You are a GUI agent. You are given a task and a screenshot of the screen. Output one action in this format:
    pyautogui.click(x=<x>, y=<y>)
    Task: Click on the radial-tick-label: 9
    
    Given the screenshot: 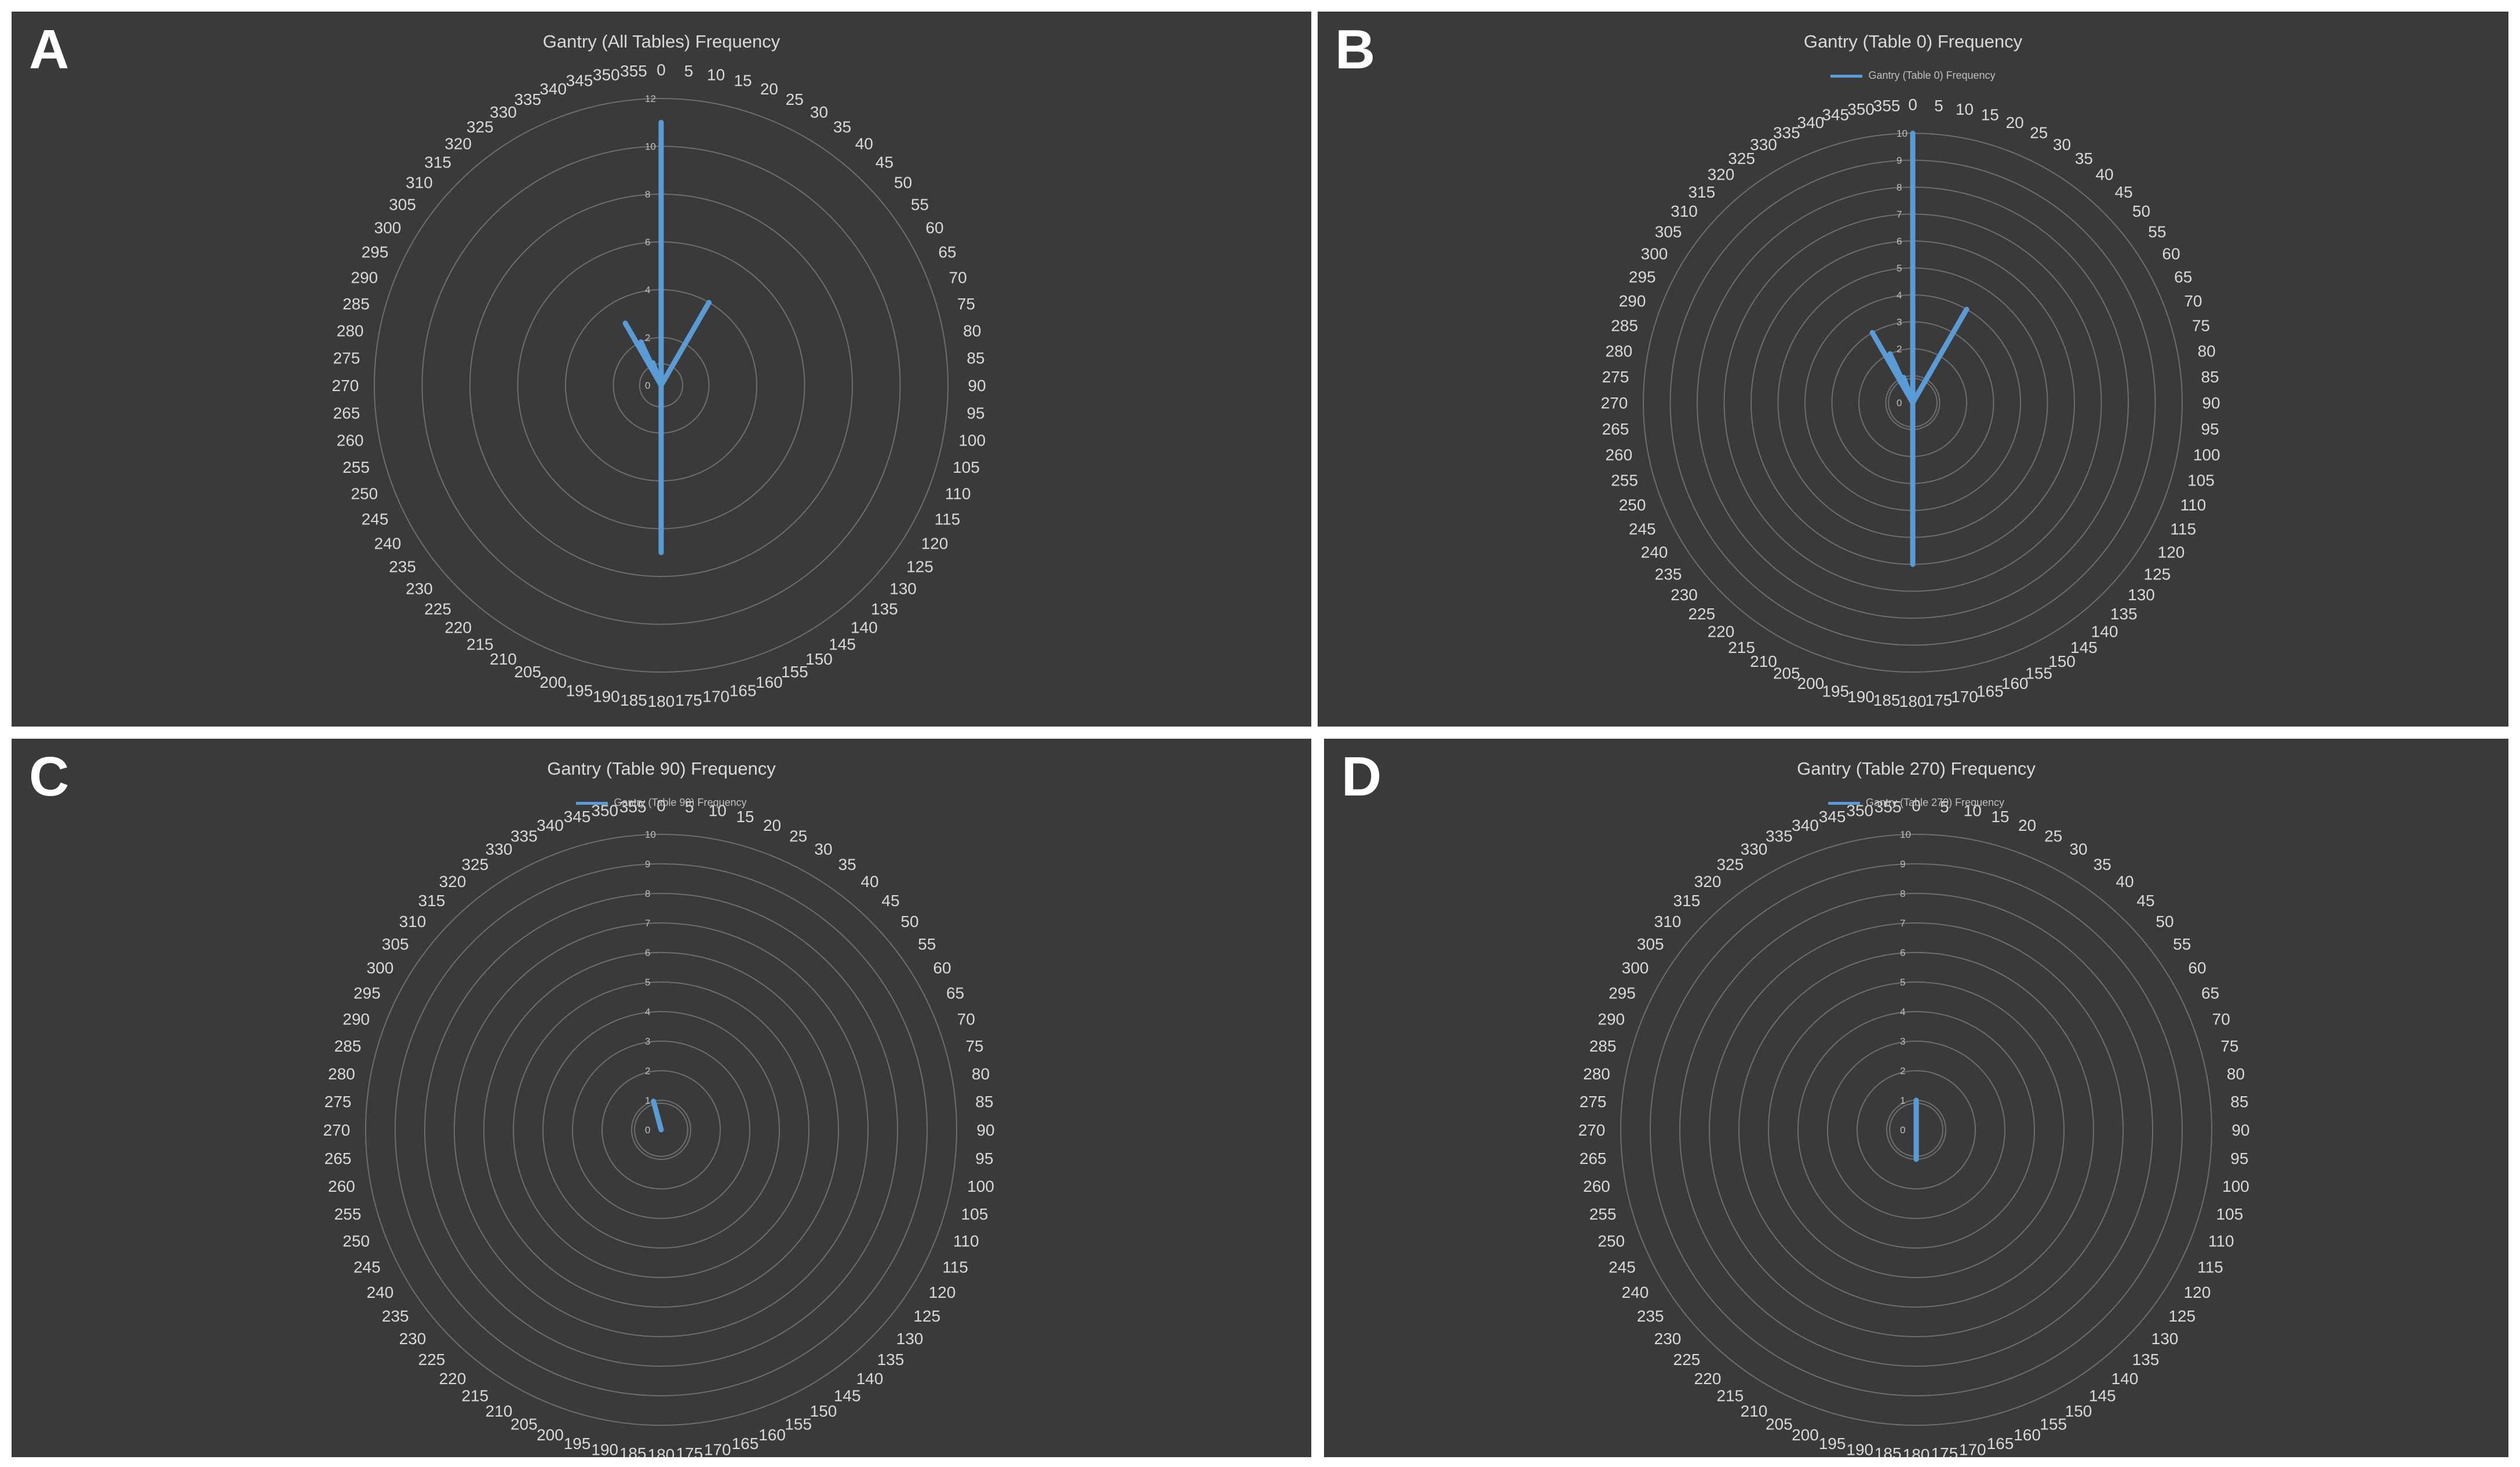 What is the action you would take?
    pyautogui.click(x=1902, y=865)
    